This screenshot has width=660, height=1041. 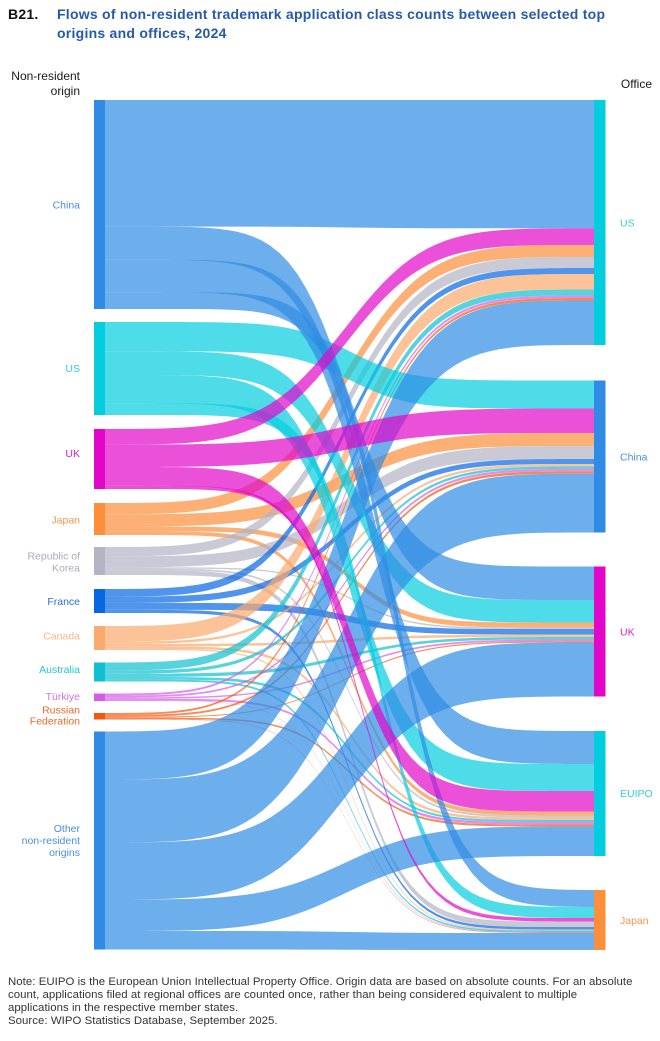 I want to click on svg-text: origins, so click(x=64, y=853).